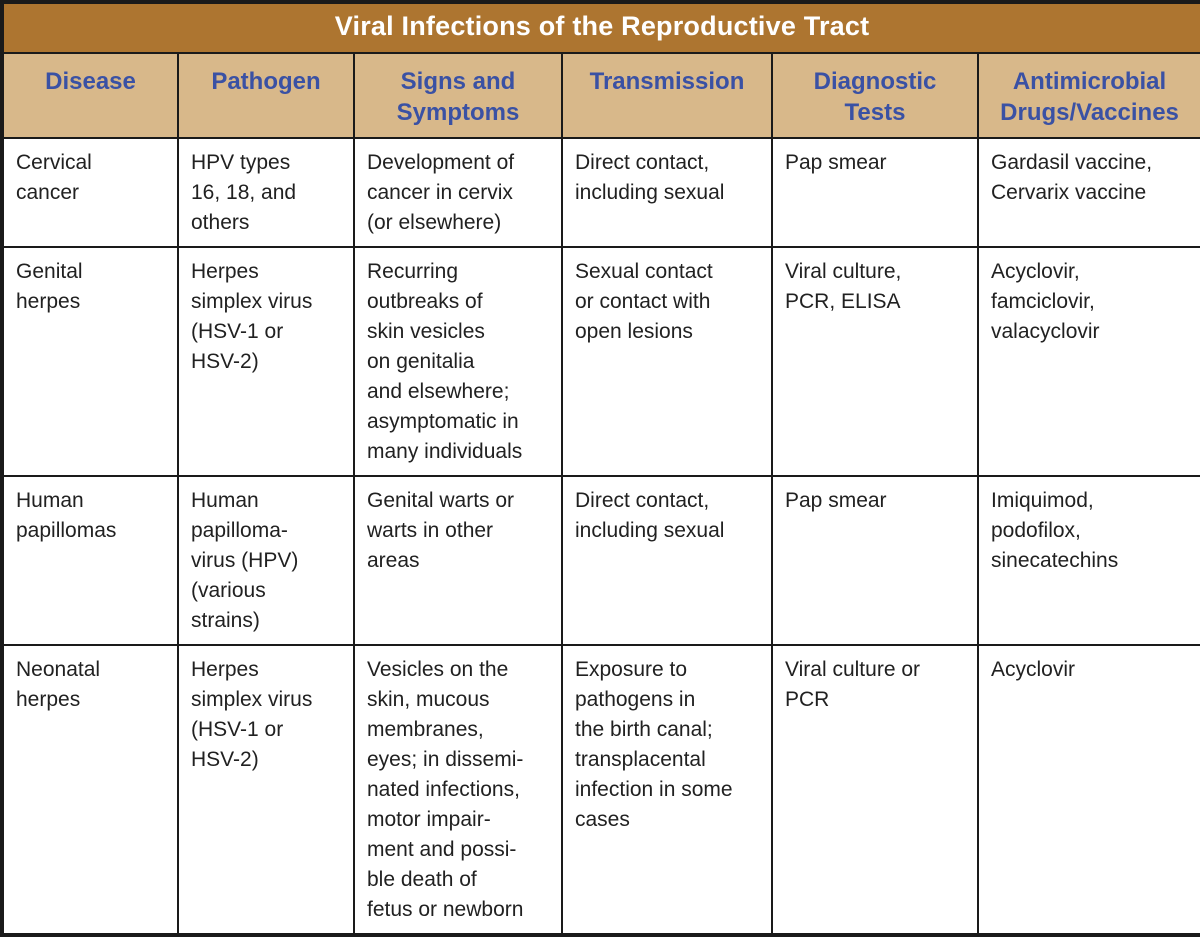  Describe the element at coordinates (266, 361) in the screenshot. I see `cell-r2-pathogen: Herpes simplex virus (HSV-1 or HSV-2)` at that location.